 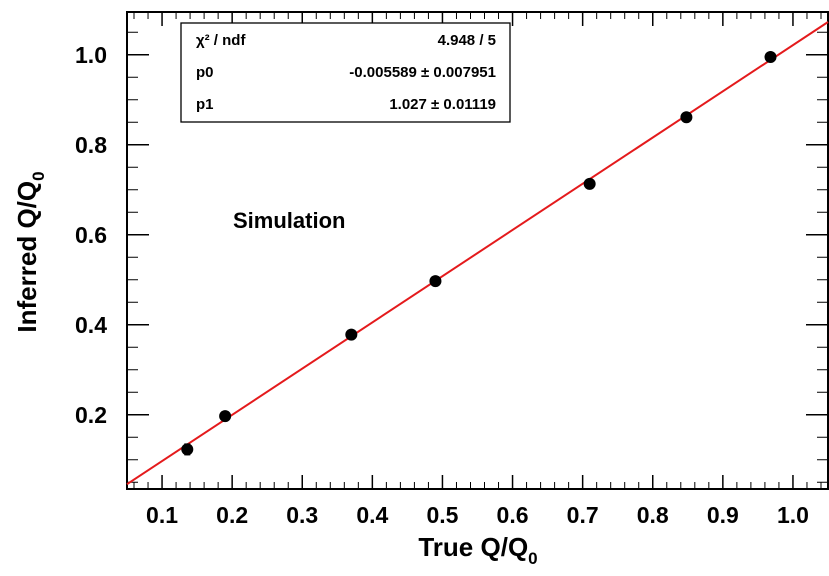 I want to click on x-tick-label: 0.4, so click(x=372, y=515).